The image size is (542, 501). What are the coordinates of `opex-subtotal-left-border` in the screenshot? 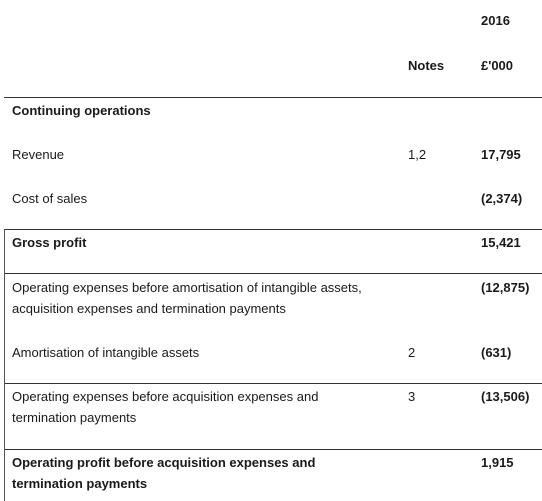 It's located at (4, 416).